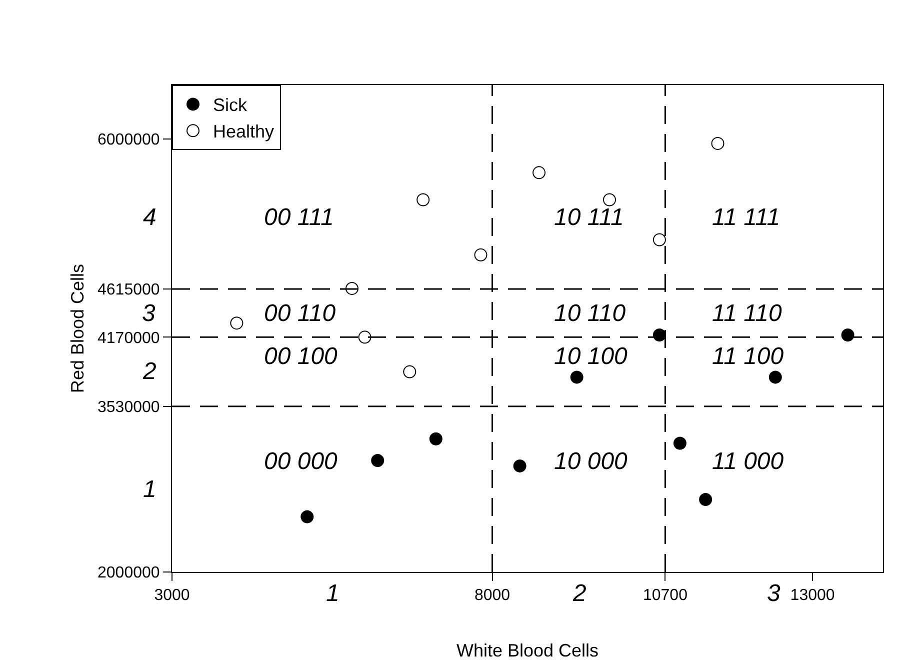  I want to click on annotation: 00 100, so click(301, 356).